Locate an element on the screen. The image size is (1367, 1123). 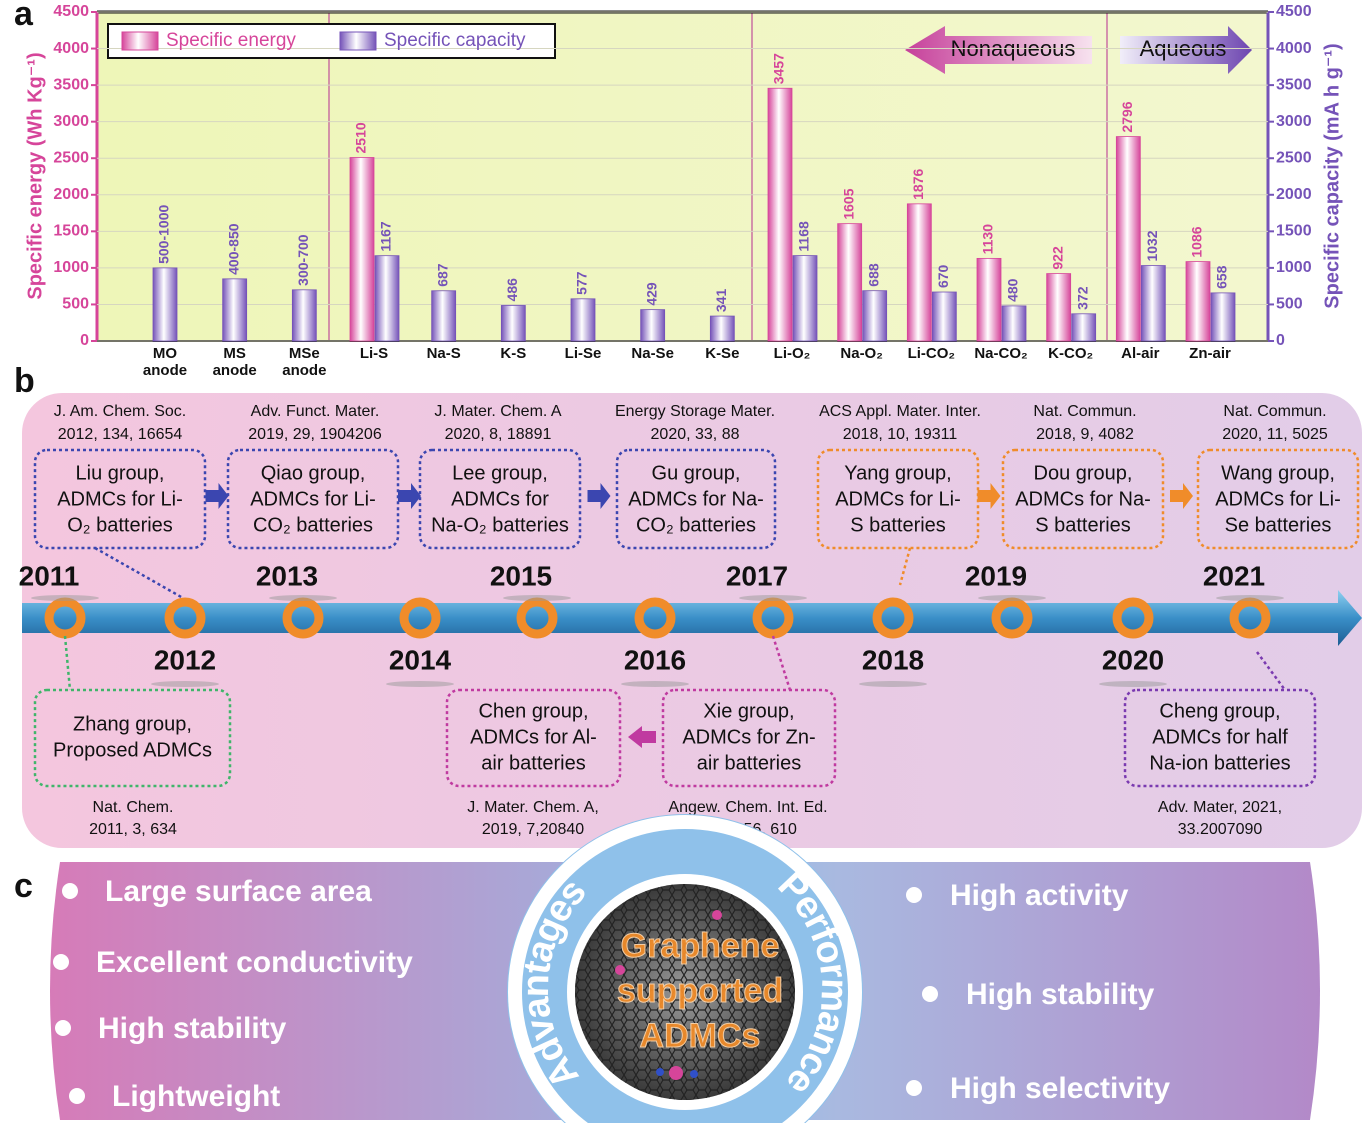
reference: 2011, 3, 634 is located at coordinates (133, 829).